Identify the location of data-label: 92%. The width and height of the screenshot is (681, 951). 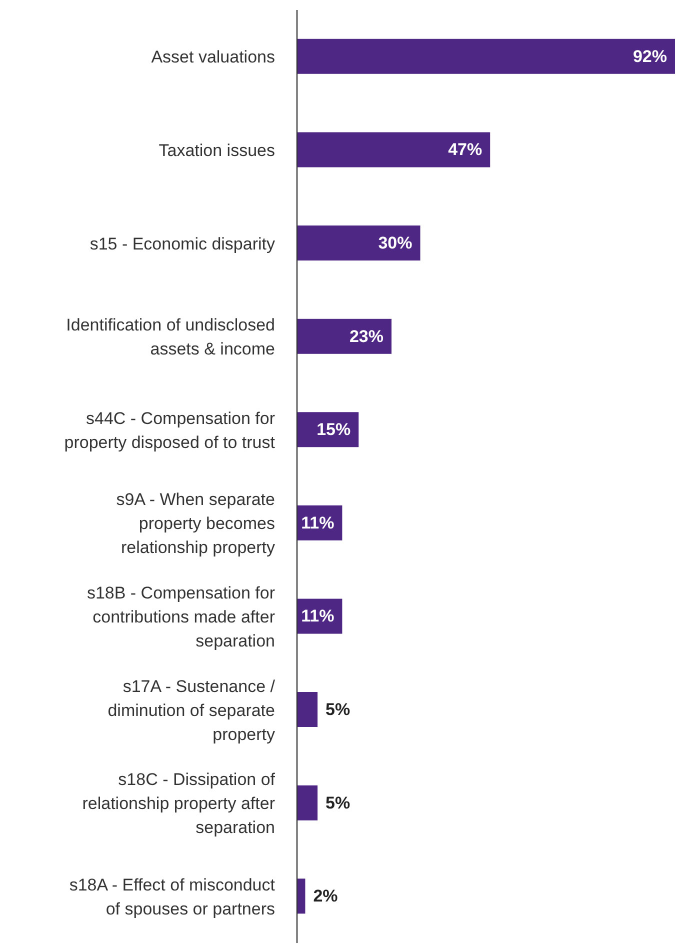
(649, 56).